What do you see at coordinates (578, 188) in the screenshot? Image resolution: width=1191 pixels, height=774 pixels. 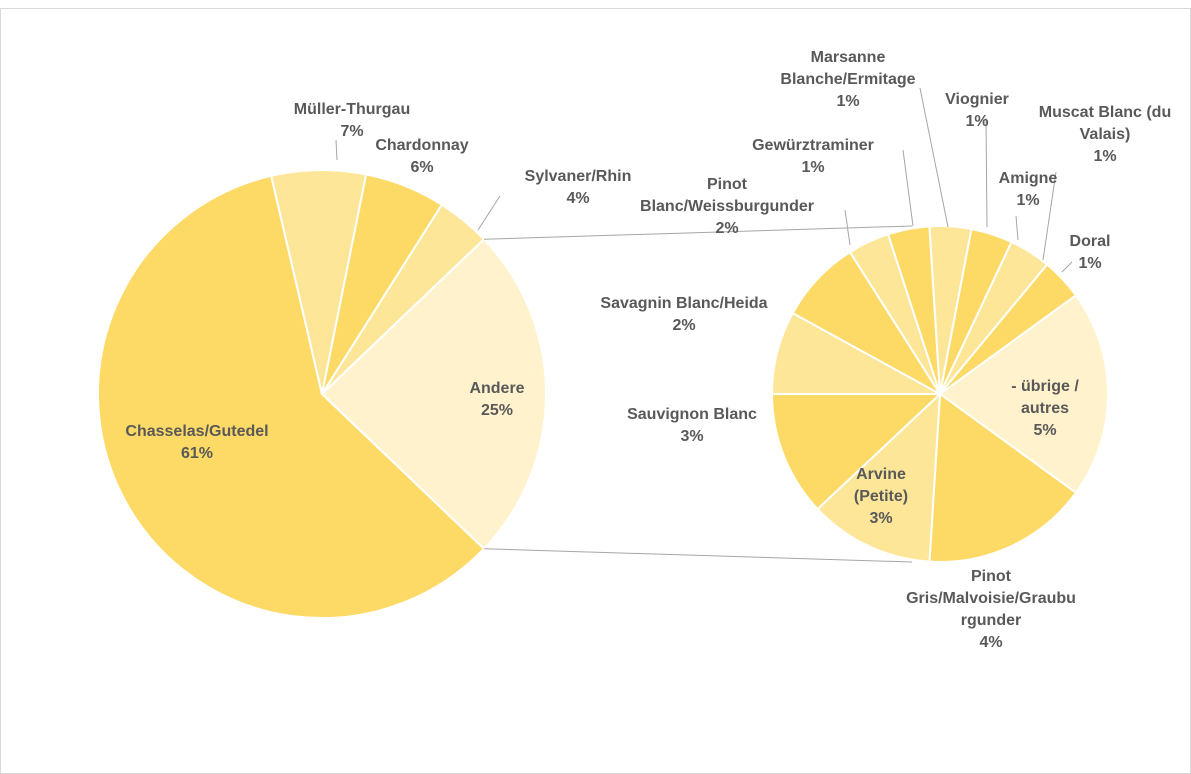 I see `data-label: Sylvaner/Rhin 4%` at bounding box center [578, 188].